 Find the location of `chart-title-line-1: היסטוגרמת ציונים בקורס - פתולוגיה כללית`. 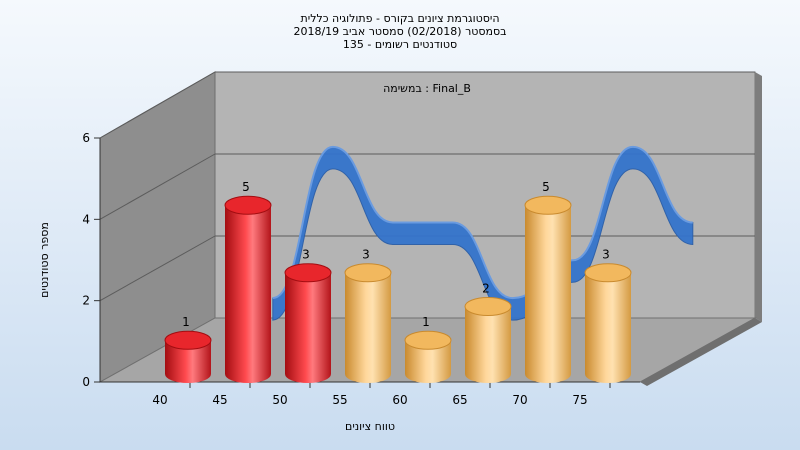

chart-title-line-1: היסטוגרמת ציונים בקורס - פתולוגיה כללית is located at coordinates (400, 18).